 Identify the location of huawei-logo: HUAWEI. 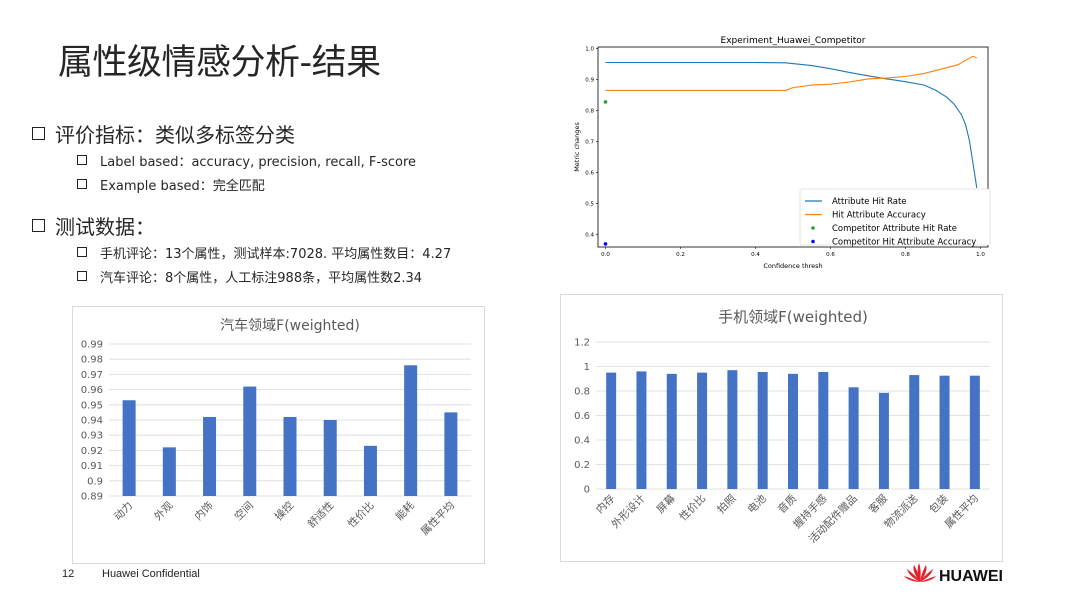
(953, 574).